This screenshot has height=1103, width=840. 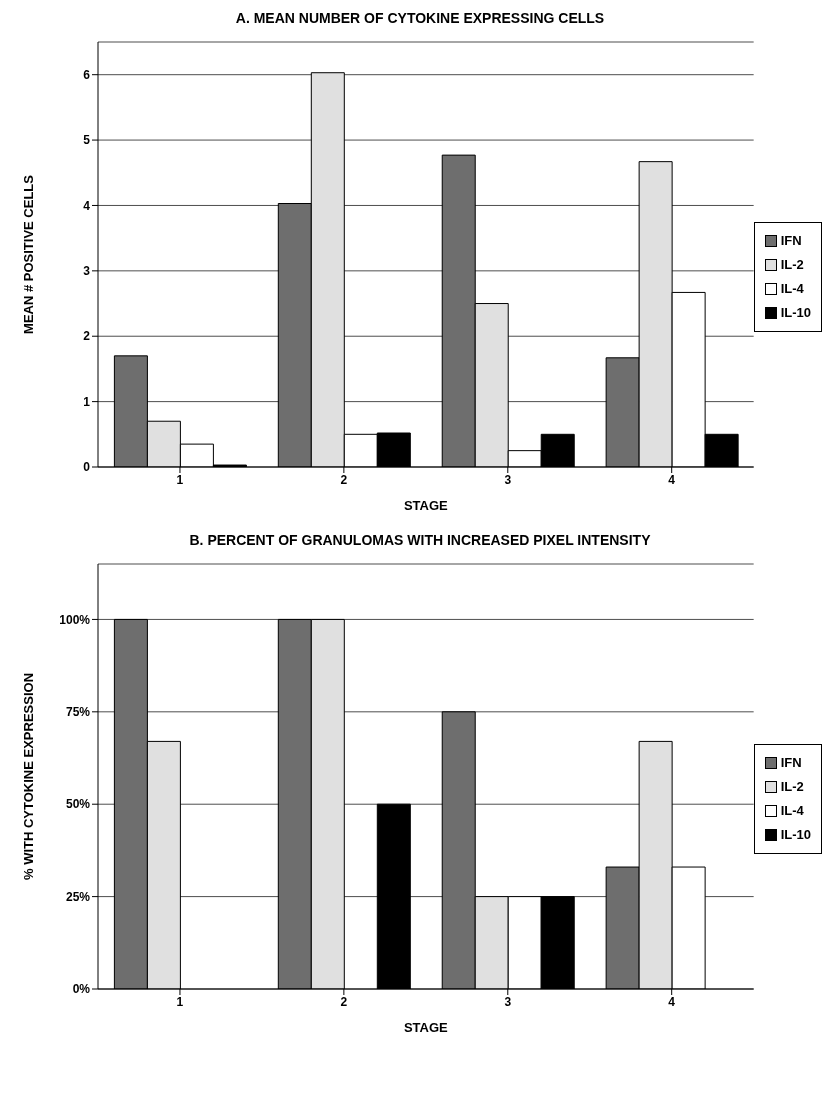 I want to click on y-tick-label: 2, so click(x=87, y=336).